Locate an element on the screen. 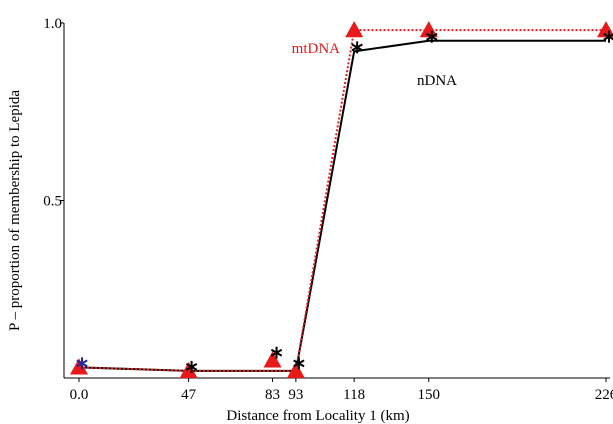 The width and height of the screenshot is (613, 424). y-axis-label: P – proportion of membership to Lepida is located at coordinates (15, 210).